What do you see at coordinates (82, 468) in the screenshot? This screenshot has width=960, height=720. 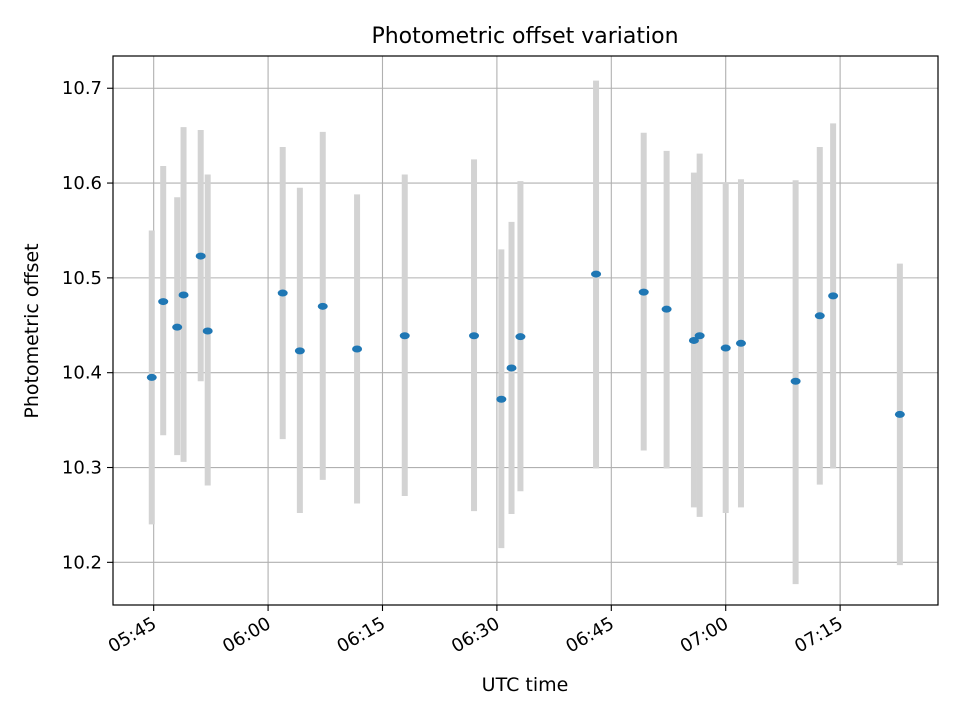 I see `y-tick-label: 10.3` at bounding box center [82, 468].